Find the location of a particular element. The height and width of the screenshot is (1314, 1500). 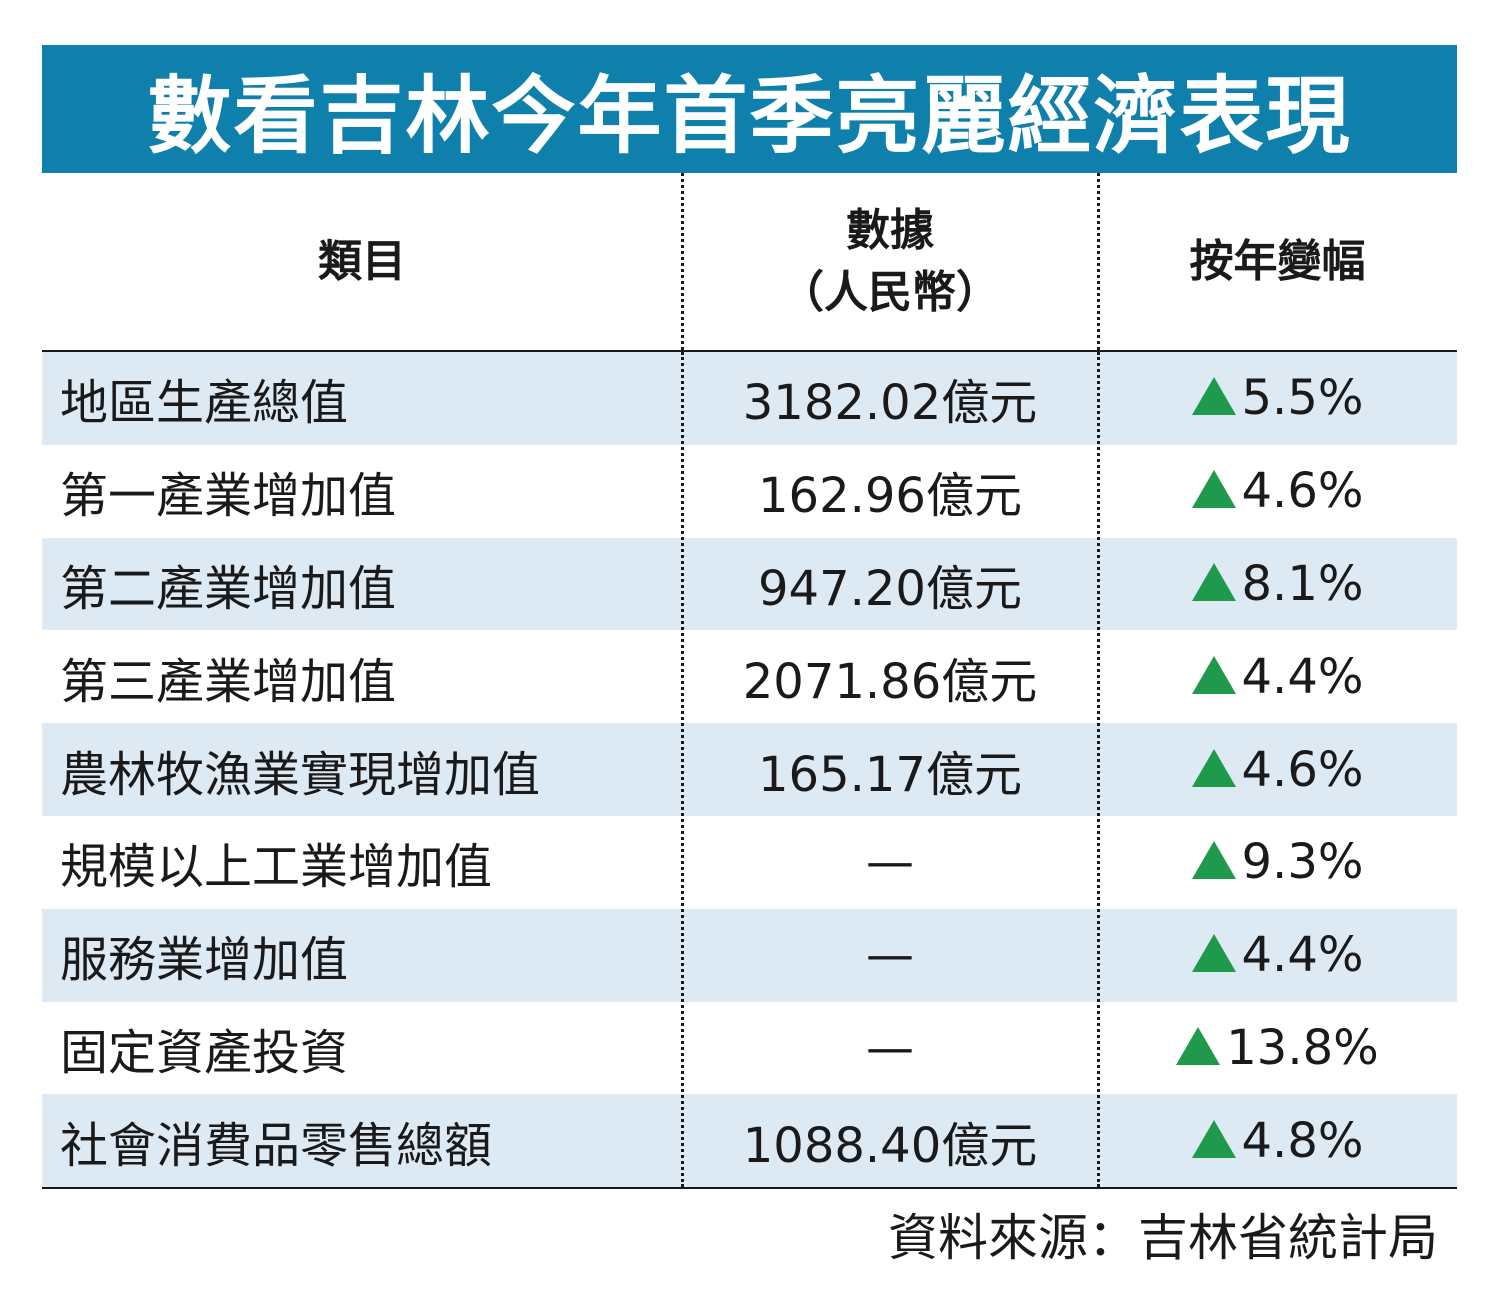

row-category: 第二產業增加值 is located at coordinates (228, 588).